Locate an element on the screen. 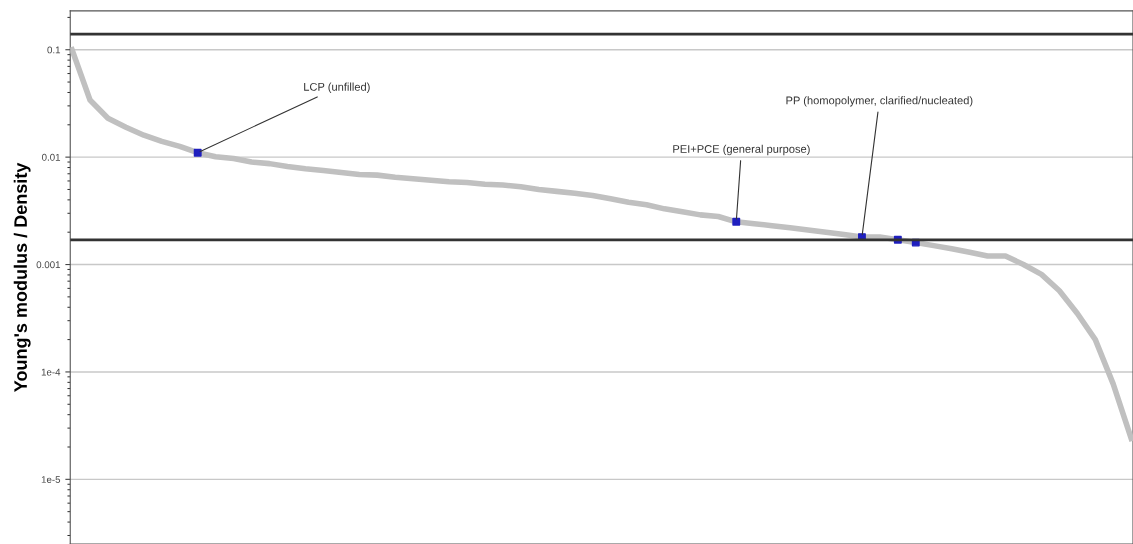 The width and height of the screenshot is (1133, 544). annotation: PP (homopolymer, clarified/nucleated) is located at coordinates (879, 101).